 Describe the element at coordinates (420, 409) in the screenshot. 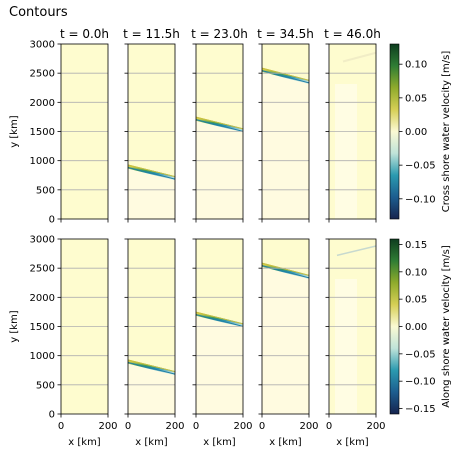

I see `colorbar-tick-label: −0.15` at that location.